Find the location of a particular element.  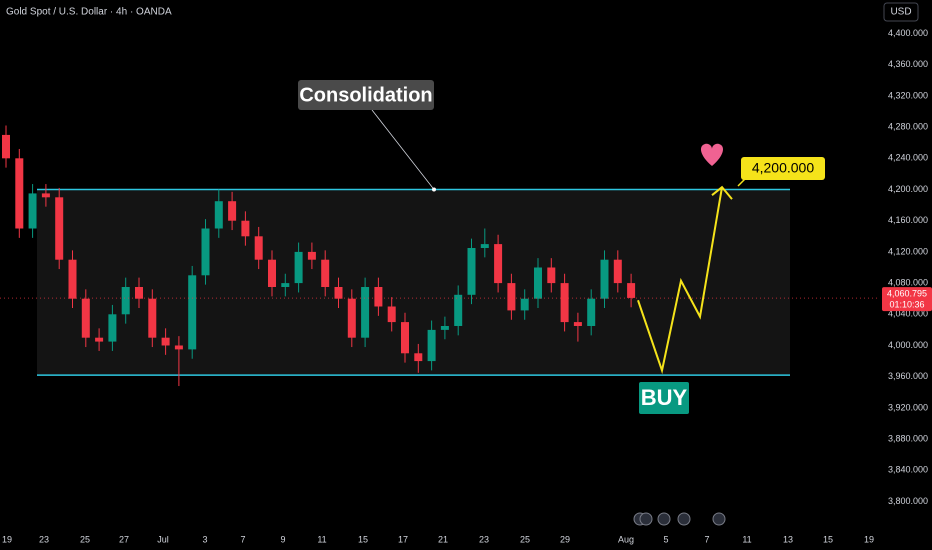

projection-path is located at coordinates (680, 281).